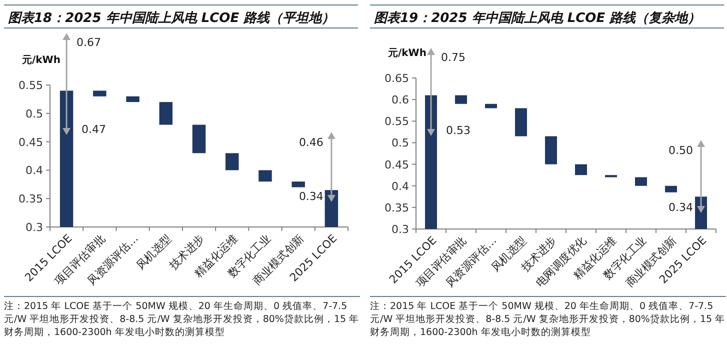  What do you see at coordinates (311, 142) in the screenshot?
I see `annotation: 0.46` at bounding box center [311, 142].